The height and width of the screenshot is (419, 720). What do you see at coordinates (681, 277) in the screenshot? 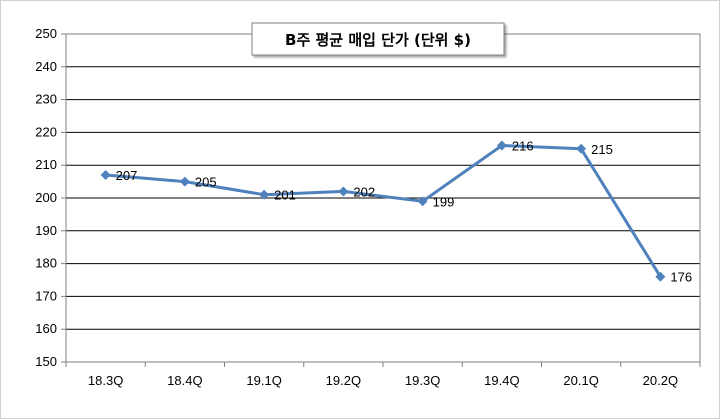
I see `data-label: 176` at bounding box center [681, 277].